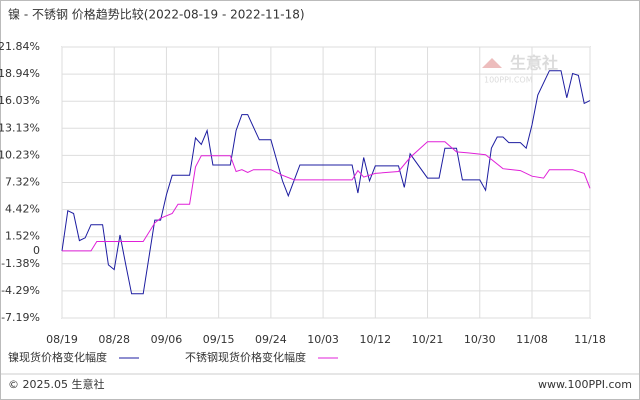  I want to click on y-tick-label: 7.32%, so click(22, 182).